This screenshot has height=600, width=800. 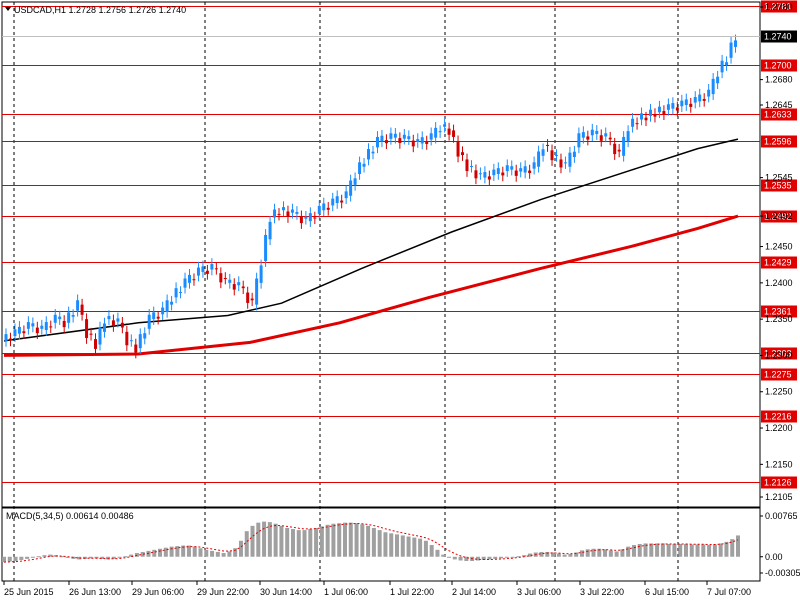 I want to click on level-label-1.2126: 1.2126, so click(x=778, y=483).